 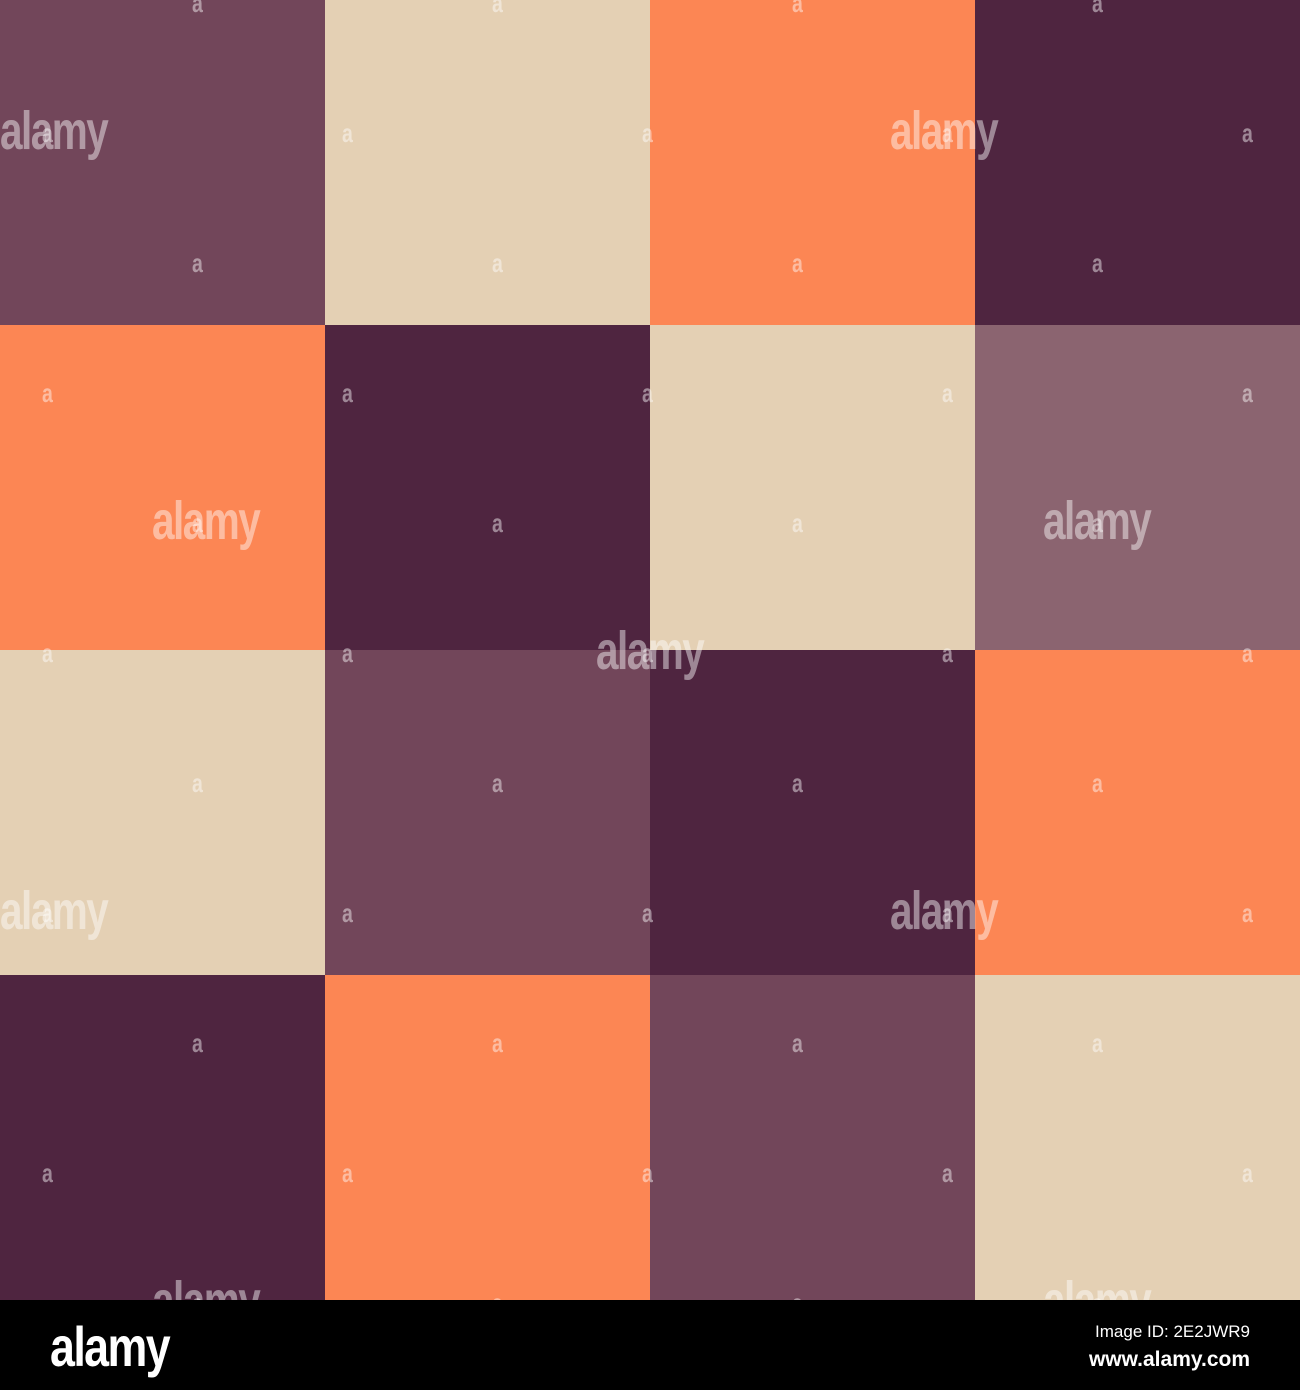 What do you see at coordinates (1172, 1331) in the screenshot?
I see `image-id: Image ID: 2E2JWR9` at bounding box center [1172, 1331].